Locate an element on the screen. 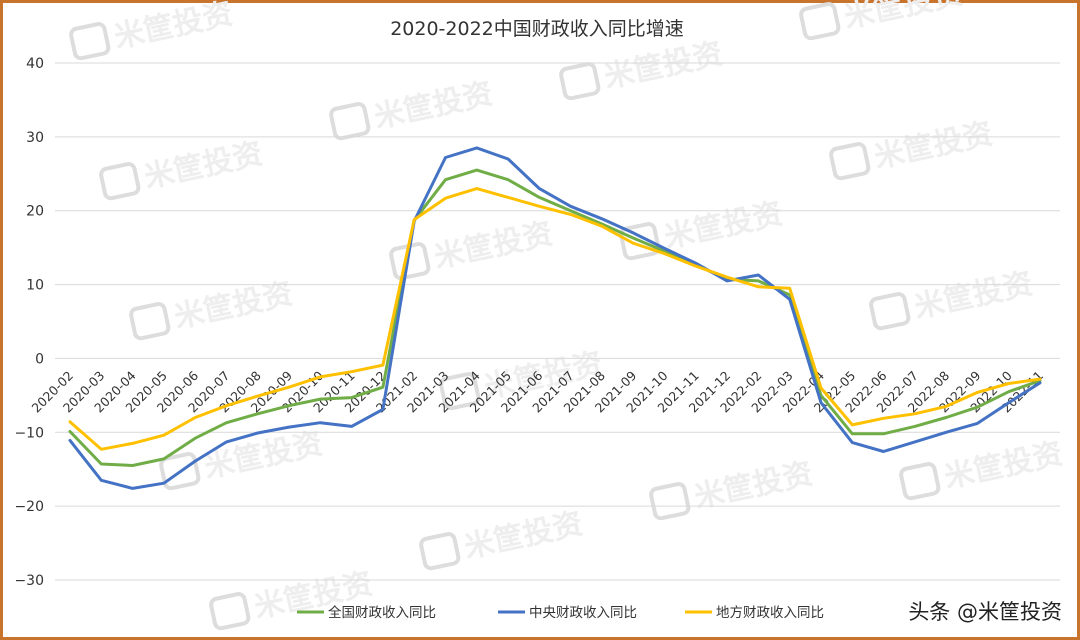 Image resolution: width=1080 pixels, height=640 pixels. legend: 全国财政收入同比 中央财政收入同比 地方财政收入同比 is located at coordinates (560, 612).